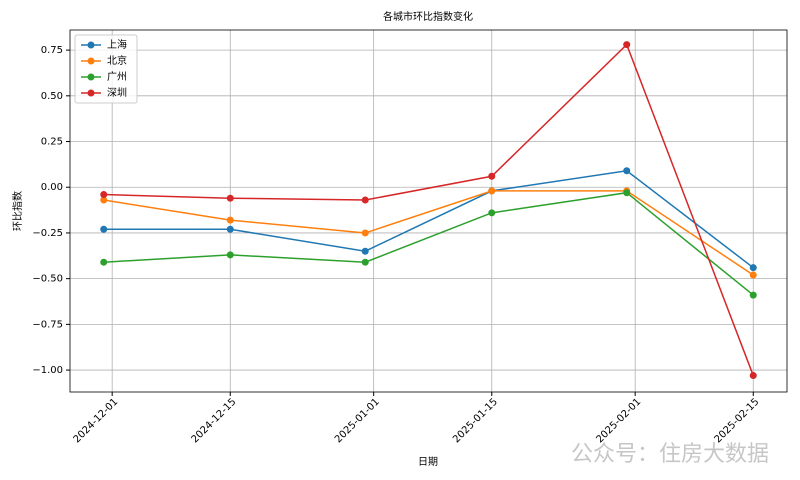  What do you see at coordinates (475, 420) in the screenshot?
I see `x-tick-label: 2025-01-15` at bounding box center [475, 420].